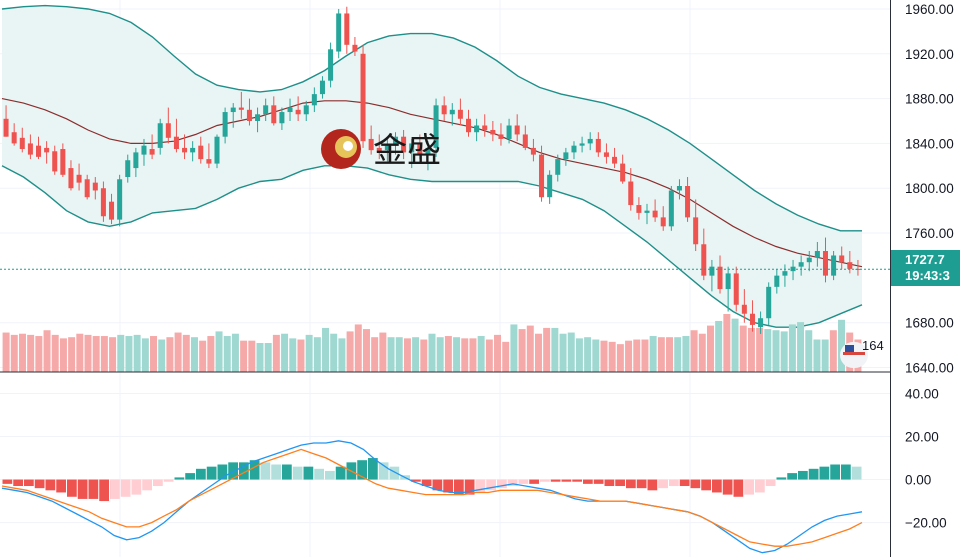  What do you see at coordinates (929, 143) in the screenshot?
I see `price-axis-label: 1840.00` at bounding box center [929, 143].